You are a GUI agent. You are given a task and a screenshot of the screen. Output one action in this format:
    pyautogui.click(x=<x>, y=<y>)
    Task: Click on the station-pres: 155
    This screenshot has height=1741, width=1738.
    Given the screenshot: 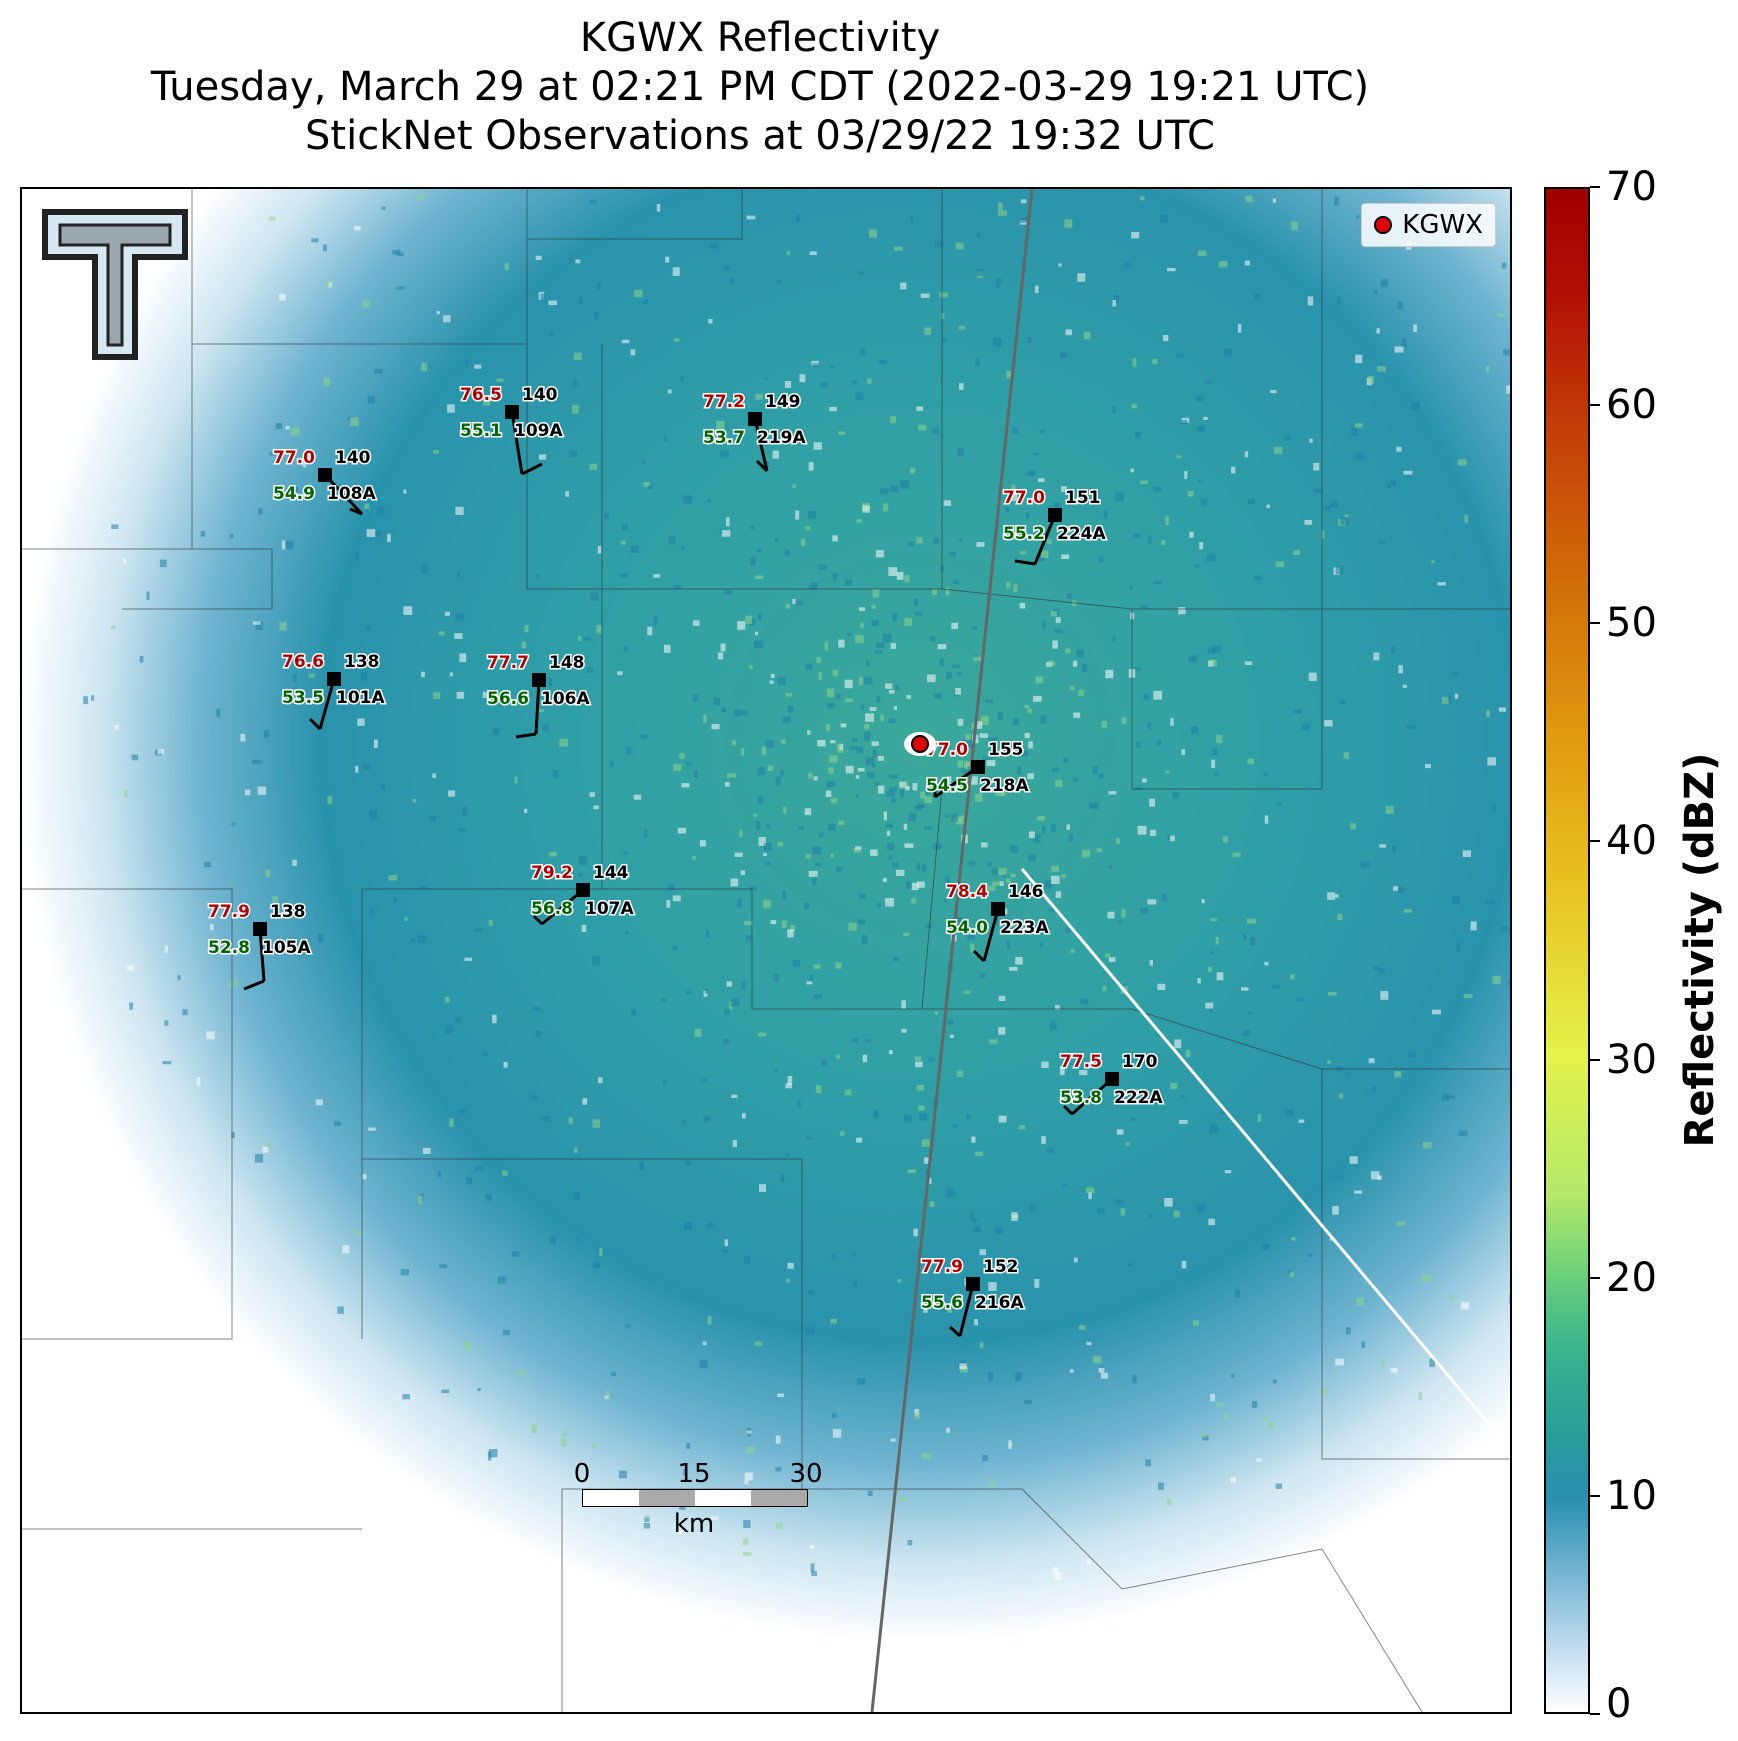 What is the action you would take?
    pyautogui.click(x=1006, y=750)
    